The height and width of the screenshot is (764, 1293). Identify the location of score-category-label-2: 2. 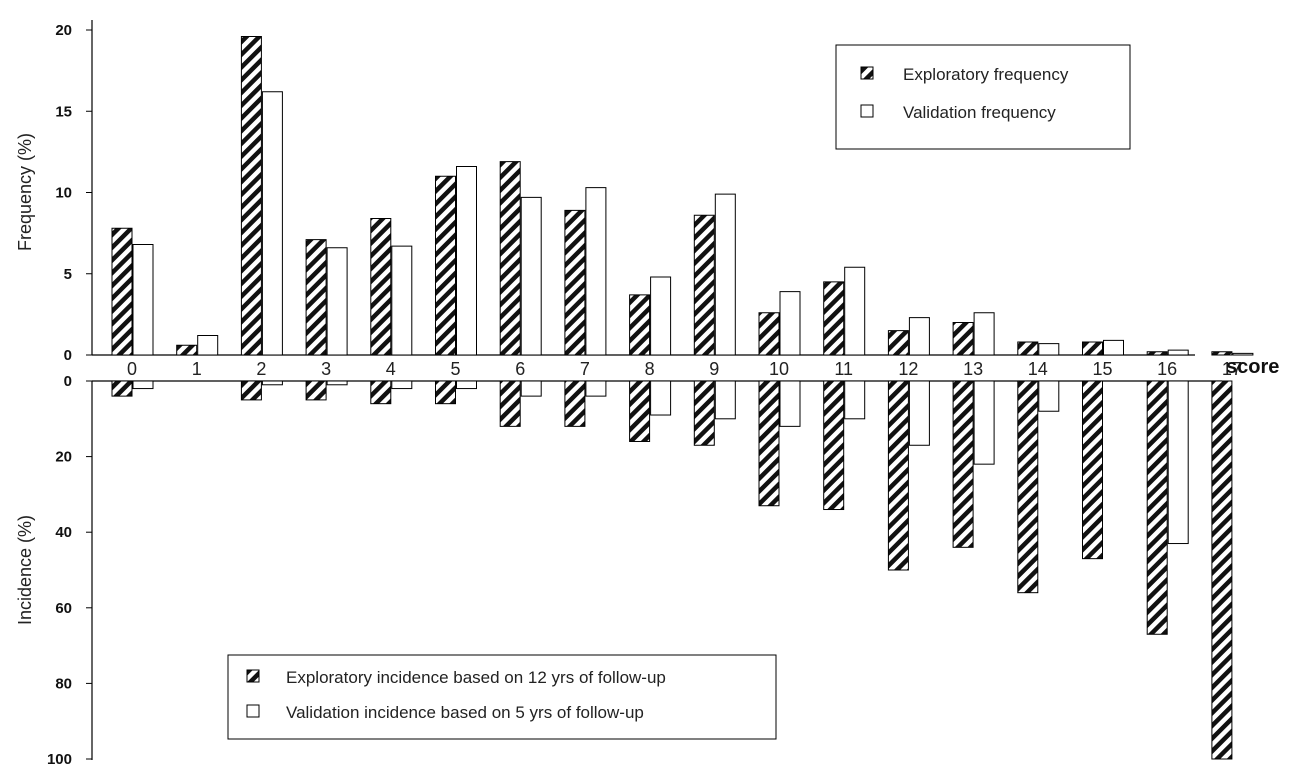
(261, 369).